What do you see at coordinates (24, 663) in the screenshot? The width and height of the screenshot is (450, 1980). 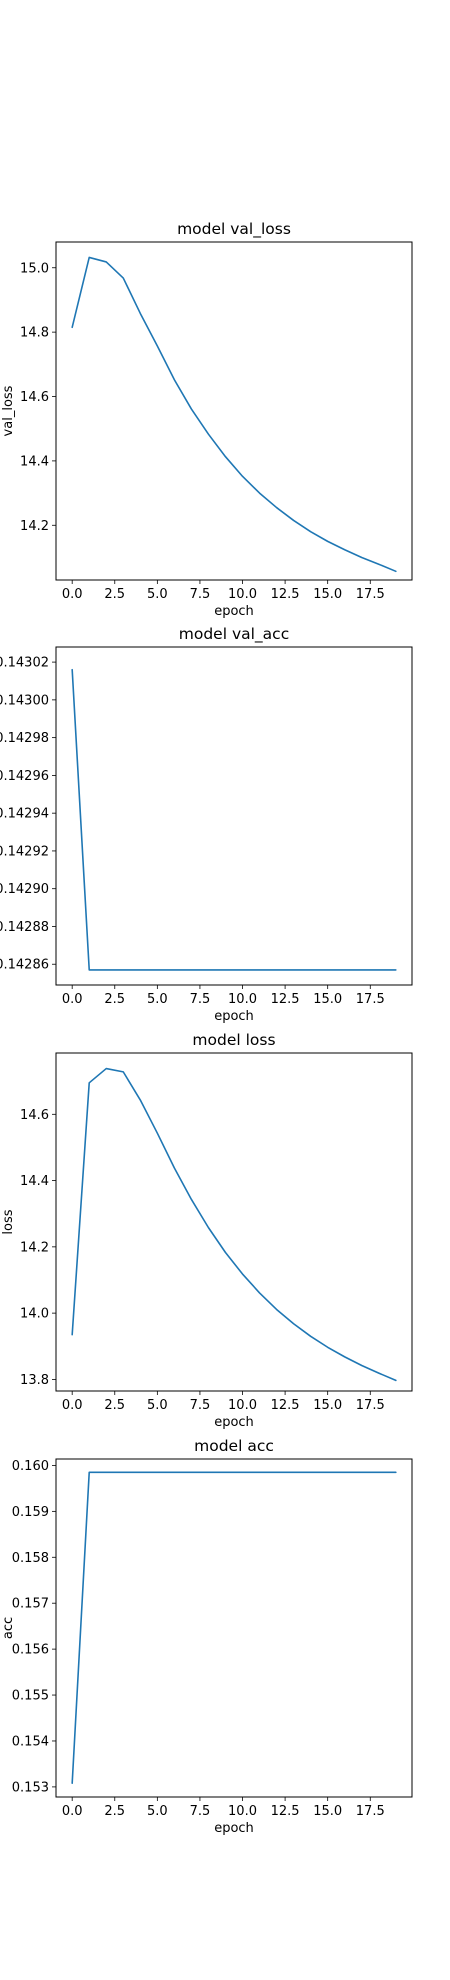 I see `y-tick-label: 0.14302` at bounding box center [24, 663].